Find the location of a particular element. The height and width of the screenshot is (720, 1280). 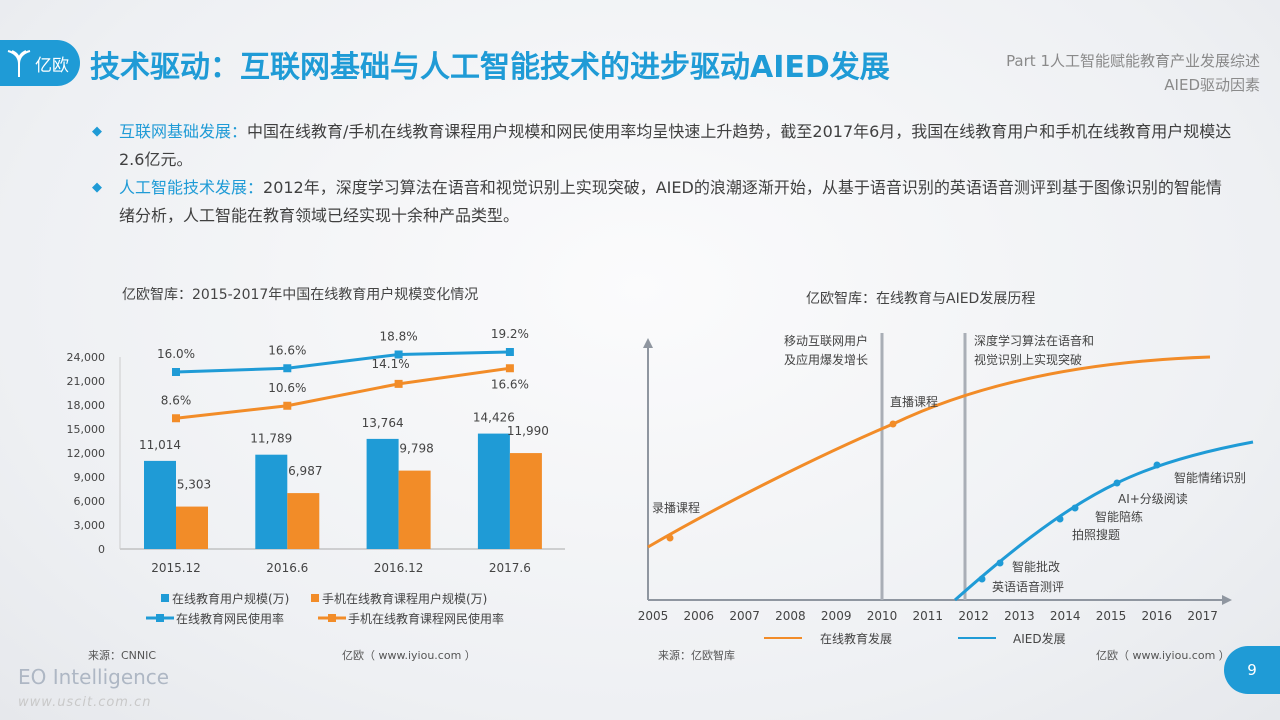

section-label: AIED驱动因素 is located at coordinates (1212, 85).